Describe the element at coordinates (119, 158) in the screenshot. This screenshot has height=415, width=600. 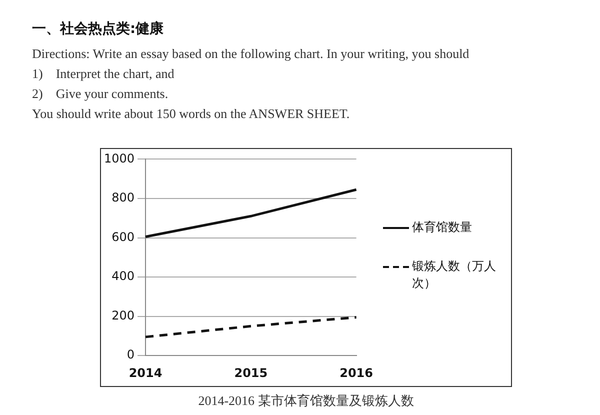
I see `y-tick-label: 1000` at that location.